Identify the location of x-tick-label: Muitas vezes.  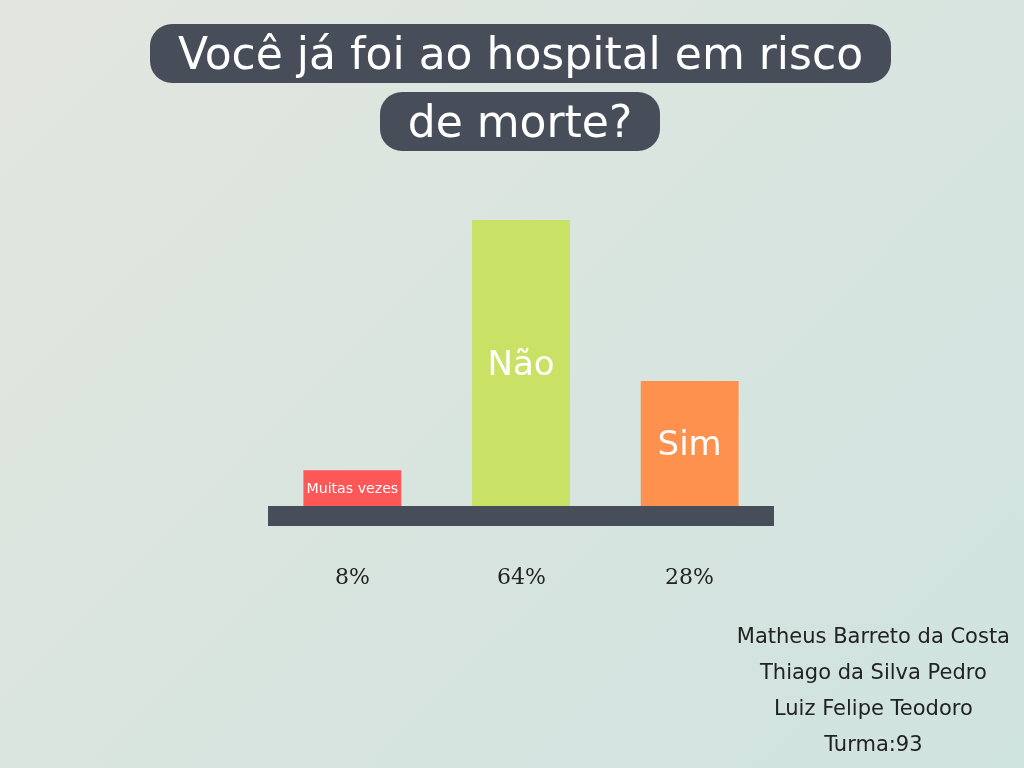
(352, 488).